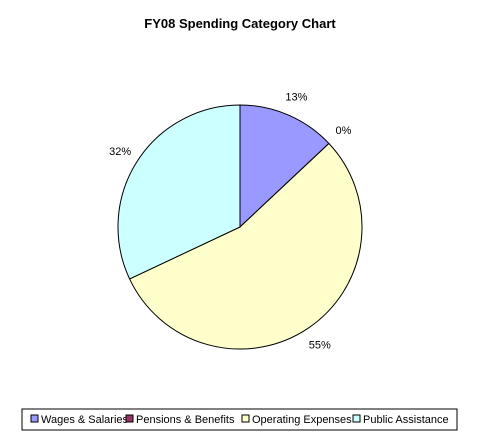 Image resolution: width=481 pixels, height=445 pixels. I want to click on legend-swatch-operating-expenses, so click(245, 418).